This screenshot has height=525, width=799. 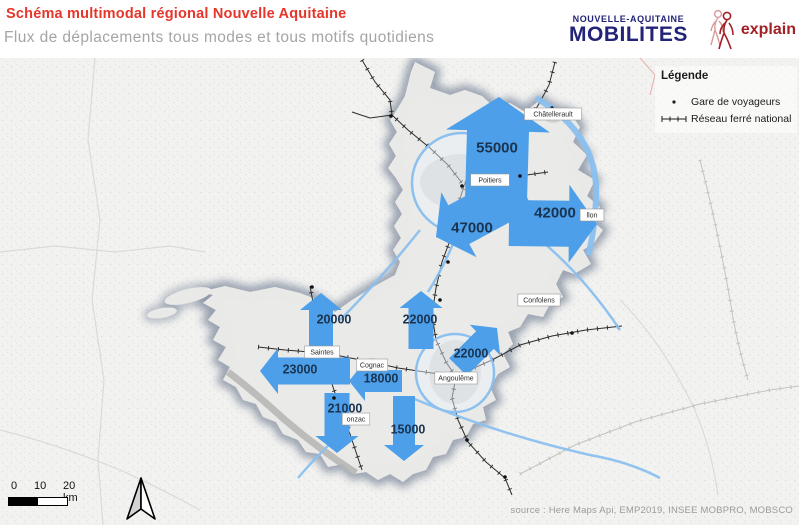 I want to click on flow-value-label: 55000, so click(x=497, y=147).